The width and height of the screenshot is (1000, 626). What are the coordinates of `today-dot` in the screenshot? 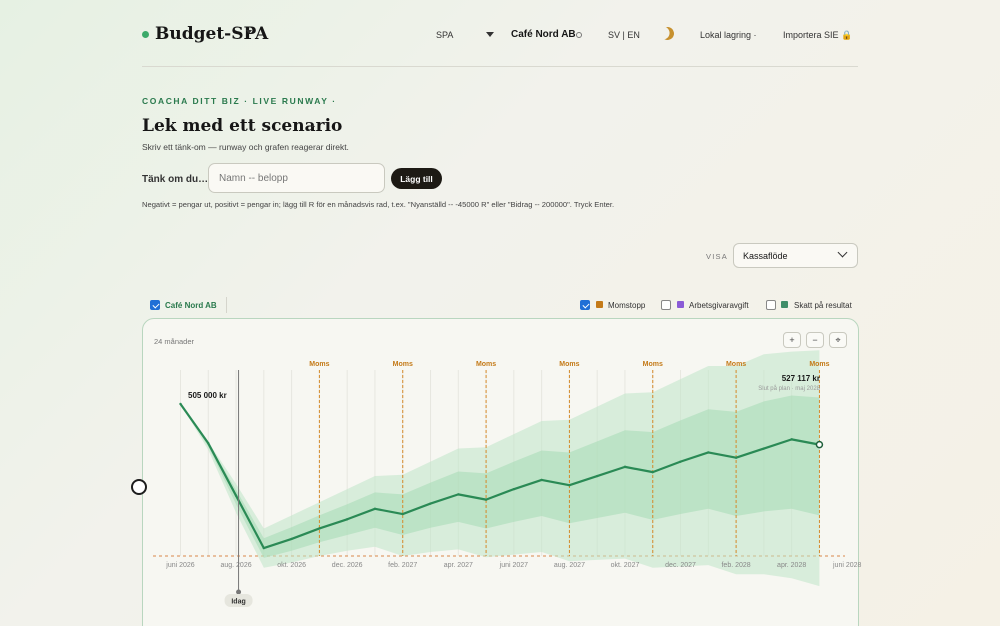 It's located at (239, 592).